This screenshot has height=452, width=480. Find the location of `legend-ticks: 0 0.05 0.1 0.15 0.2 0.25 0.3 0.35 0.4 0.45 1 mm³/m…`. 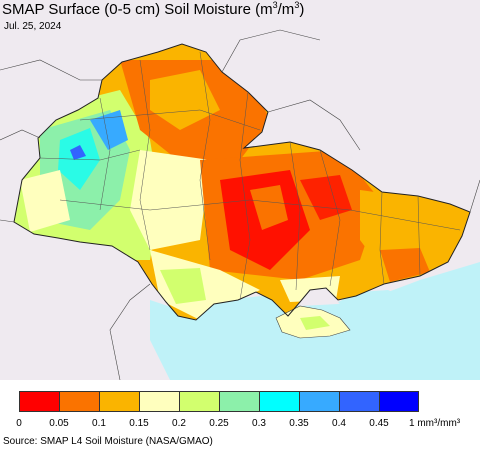

legend-ticks: 0 0.05 0.1 0.15 0.2 0.25 0.3 0.35 0.4 0.45 1 mm³/m… is located at coordinates (240, 425).